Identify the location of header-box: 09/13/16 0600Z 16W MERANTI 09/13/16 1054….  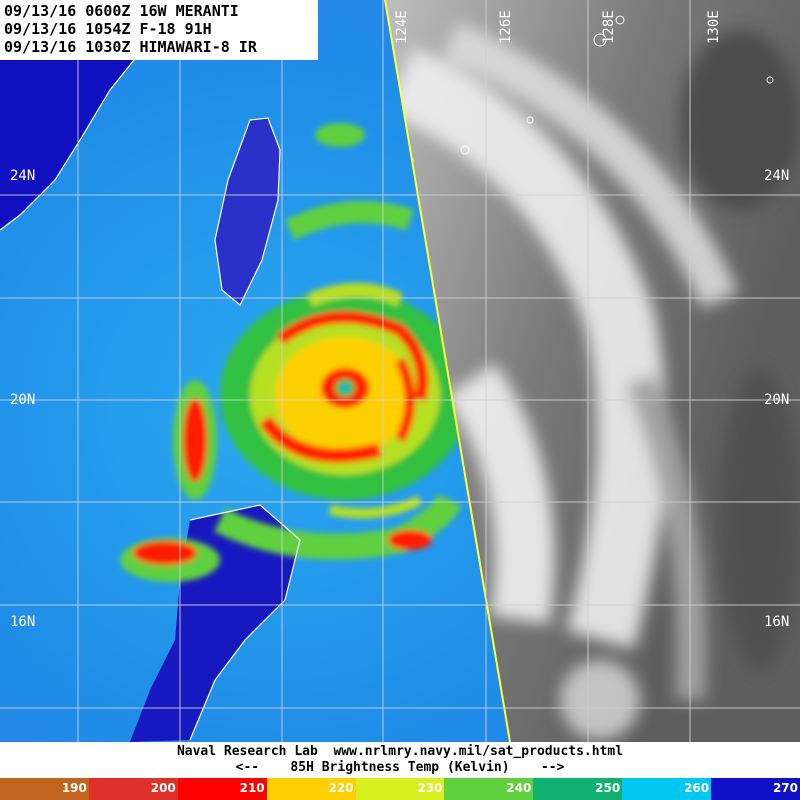
(159, 30).